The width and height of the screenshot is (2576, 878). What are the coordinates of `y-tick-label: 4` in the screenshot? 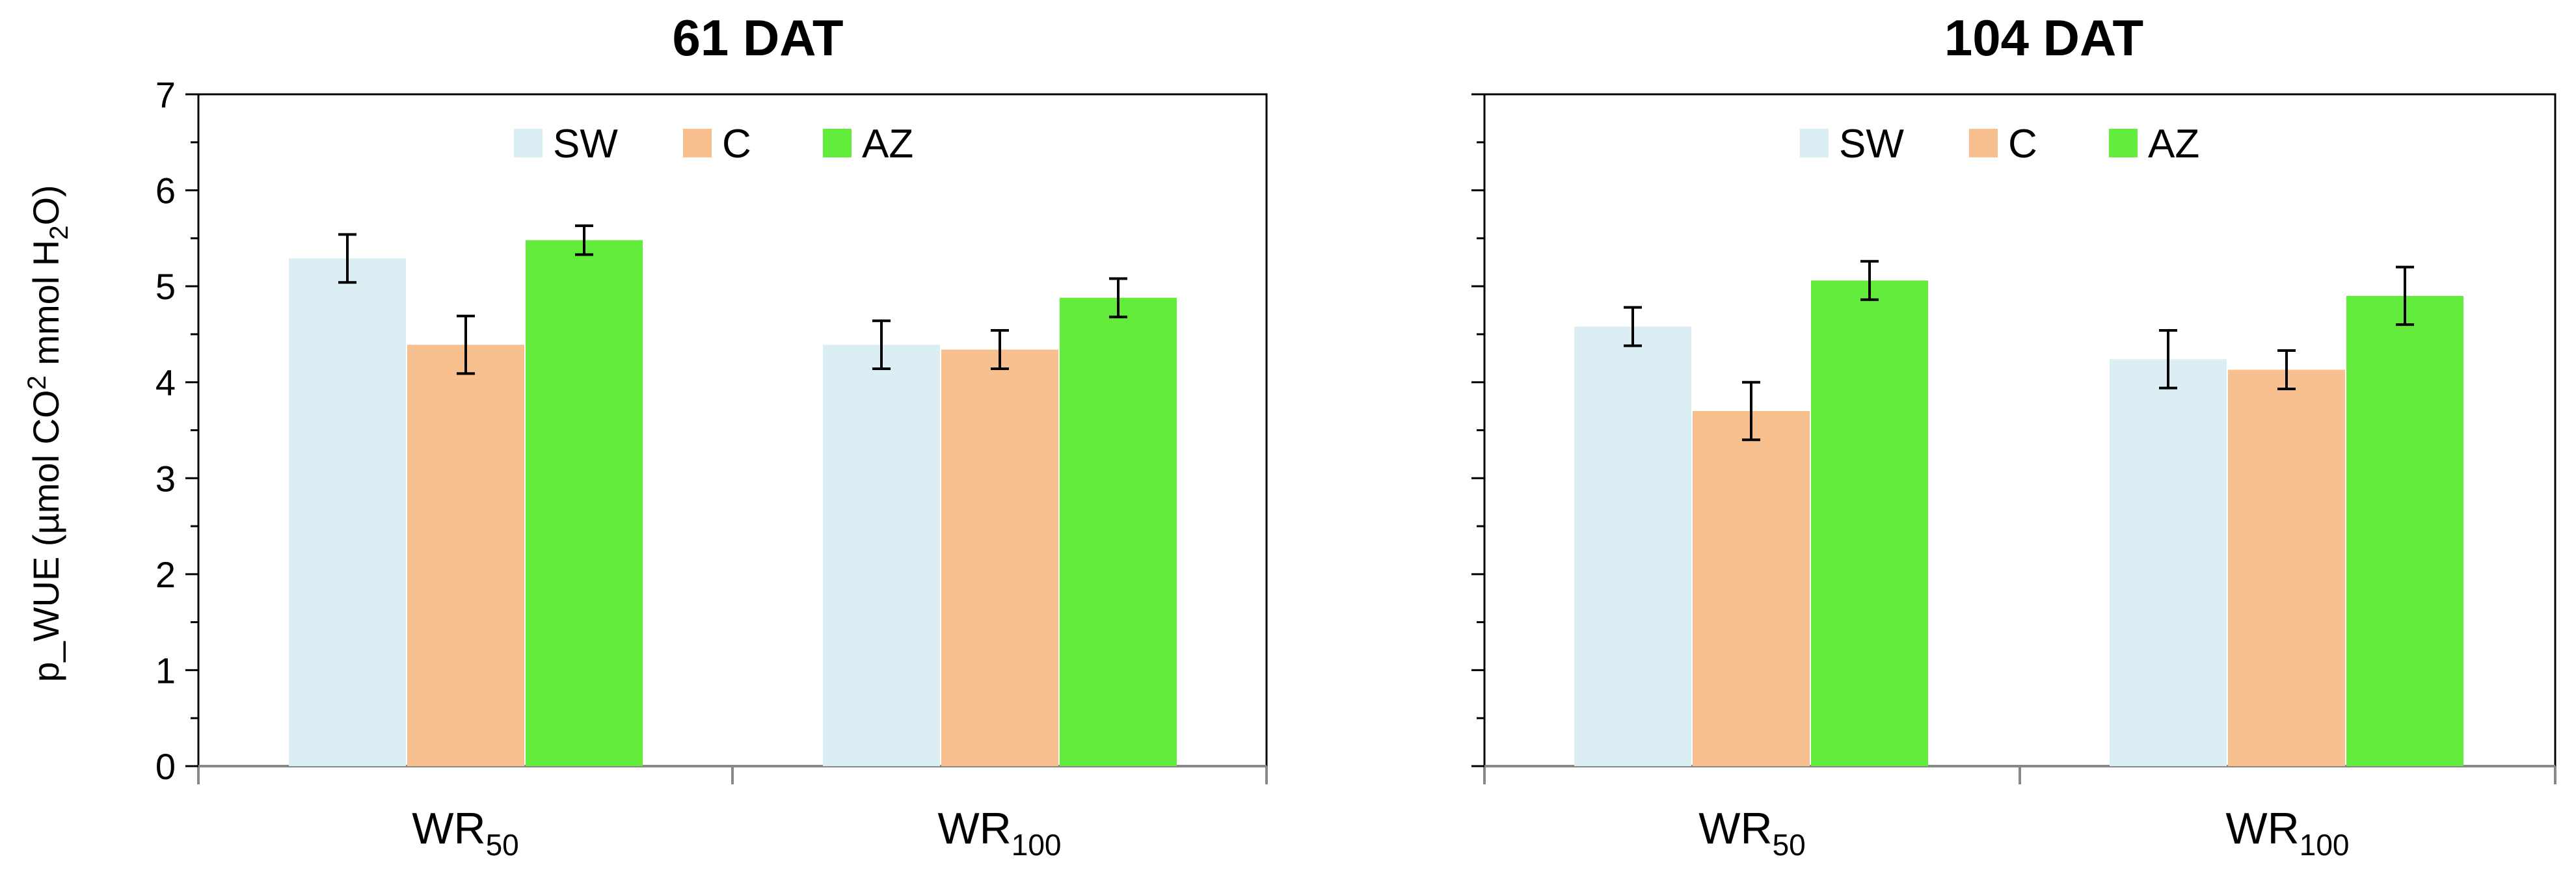 It's located at (165, 382).